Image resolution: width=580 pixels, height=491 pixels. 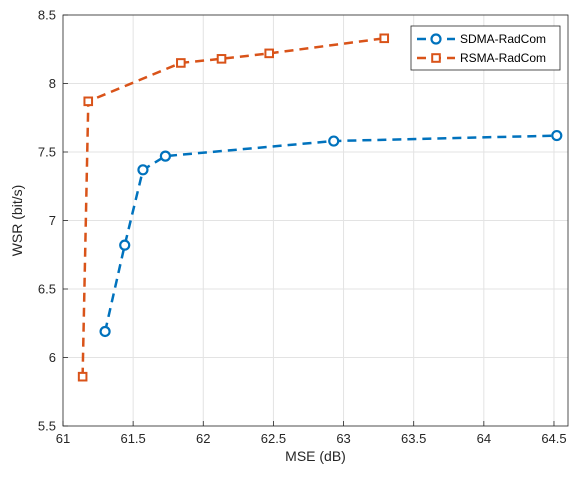 I want to click on x-axis-label: MSE (dB), so click(x=315, y=456).